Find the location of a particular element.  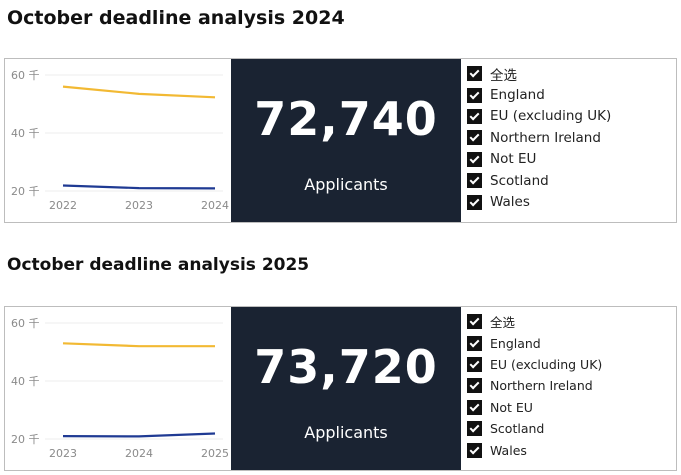

kpi-card-2025: 73,720 Applicants is located at coordinates (346, 388).